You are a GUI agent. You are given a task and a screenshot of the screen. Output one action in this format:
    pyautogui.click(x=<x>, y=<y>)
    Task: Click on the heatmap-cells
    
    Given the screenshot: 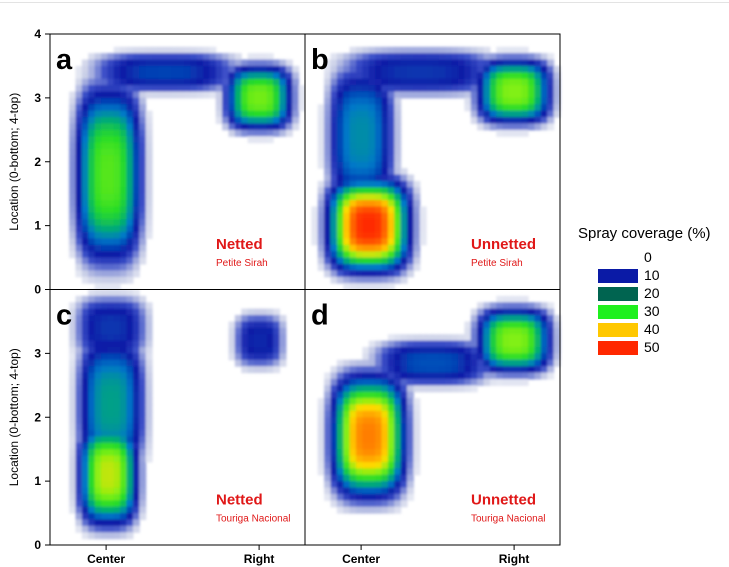 What is the action you would take?
    pyautogui.click(x=178, y=414)
    